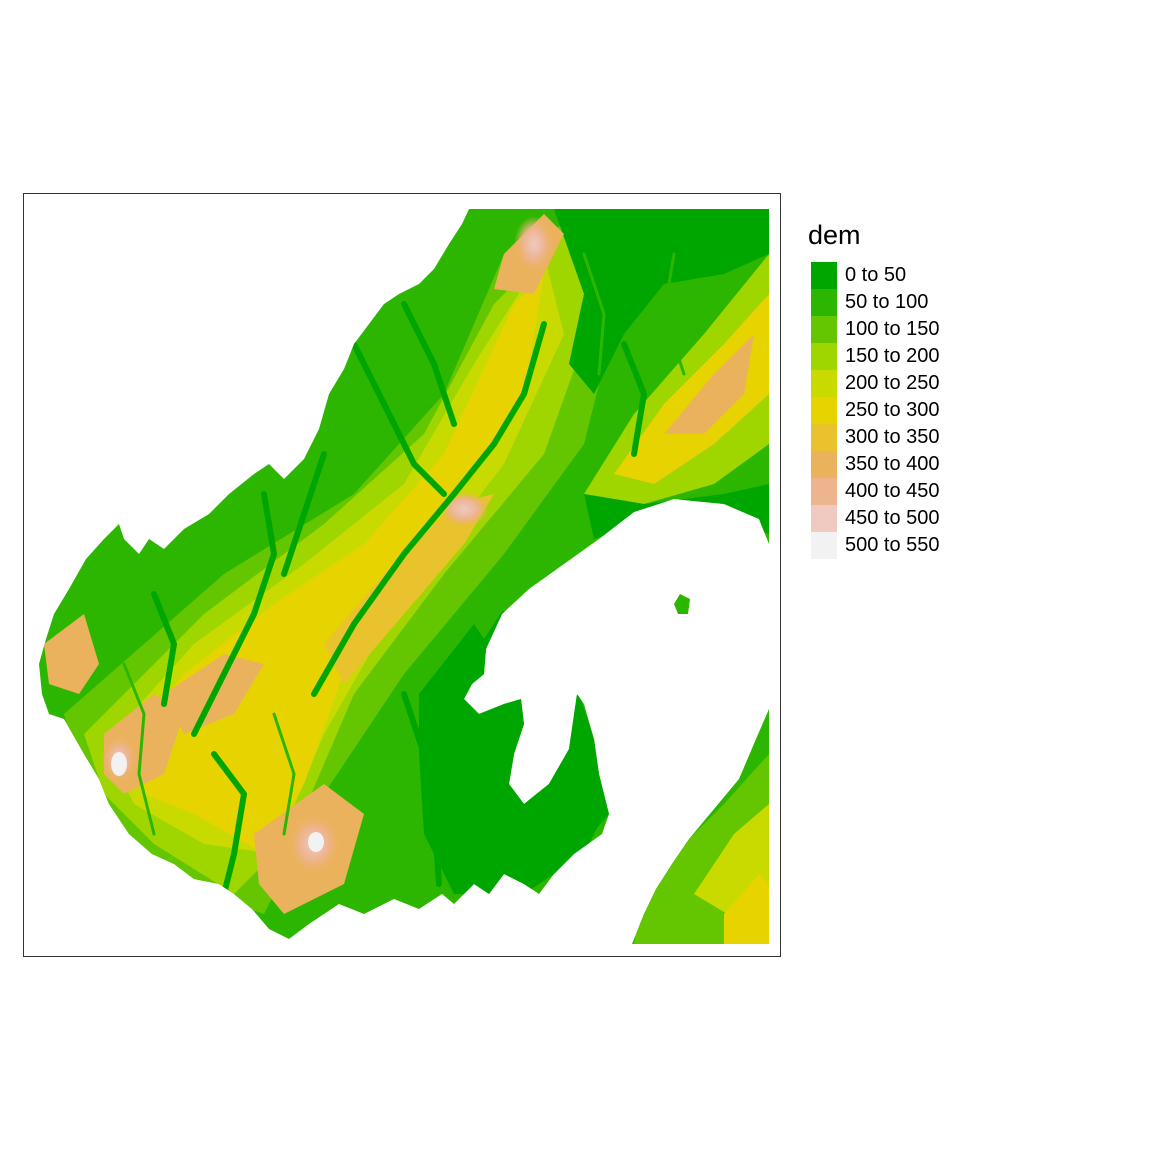 This screenshot has width=1152, height=1152. Describe the element at coordinates (956, 302) in the screenshot. I see `legend-item: 50 to 100` at that location.